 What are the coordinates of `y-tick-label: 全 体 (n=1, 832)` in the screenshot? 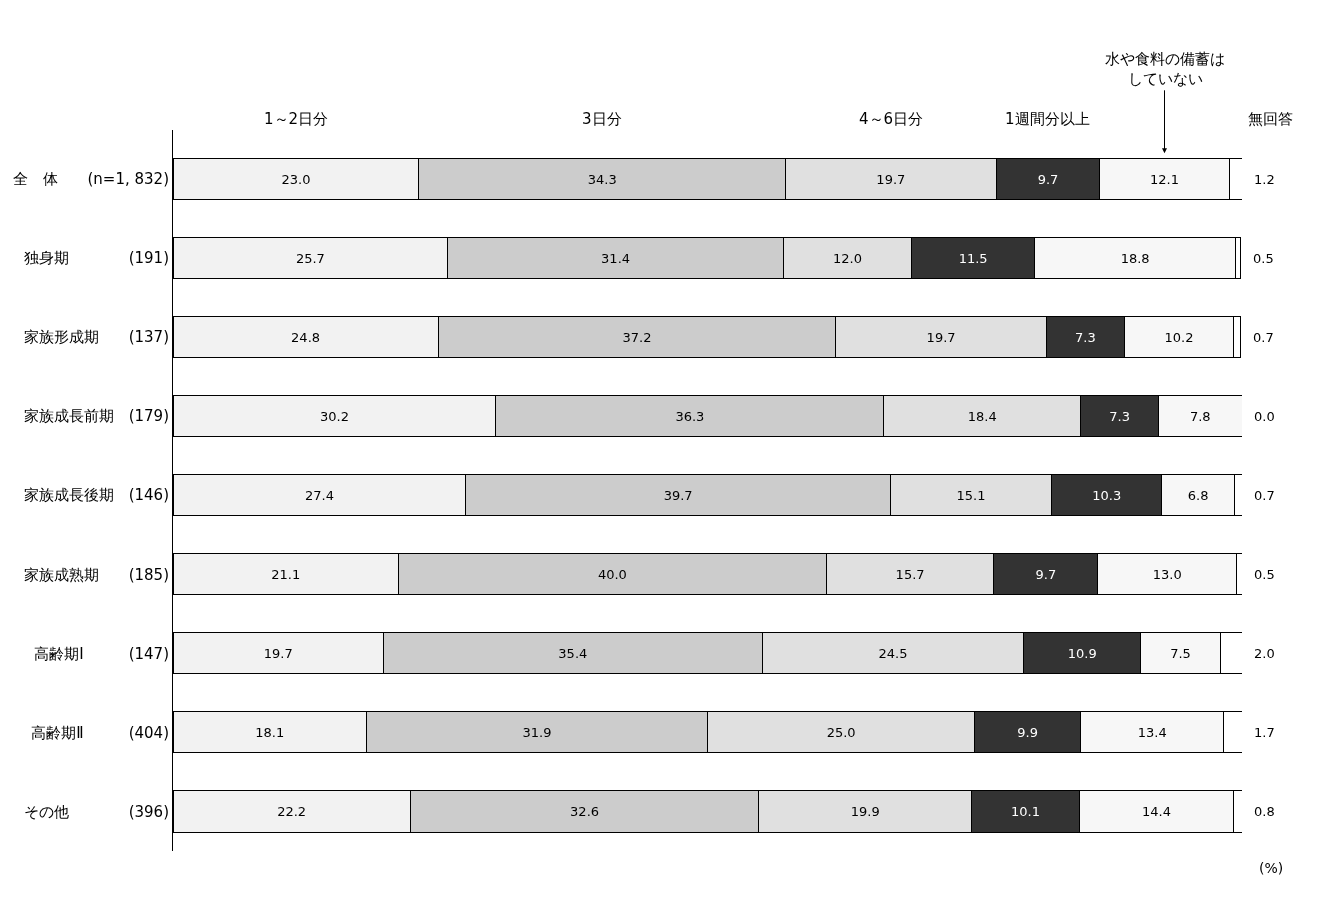 It's located at (90, 179).